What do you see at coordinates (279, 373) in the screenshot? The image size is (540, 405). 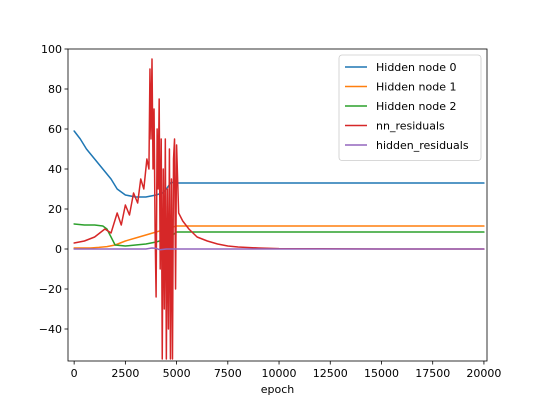 I see `x-tick-label: 10000` at bounding box center [279, 373].